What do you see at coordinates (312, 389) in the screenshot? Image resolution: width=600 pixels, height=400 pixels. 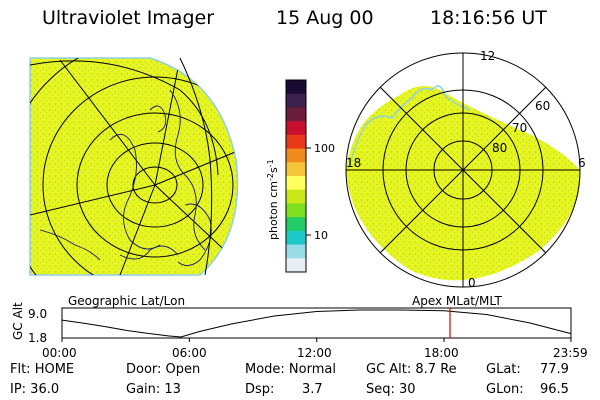 I see `dsp-value: 3.7` at bounding box center [312, 389].